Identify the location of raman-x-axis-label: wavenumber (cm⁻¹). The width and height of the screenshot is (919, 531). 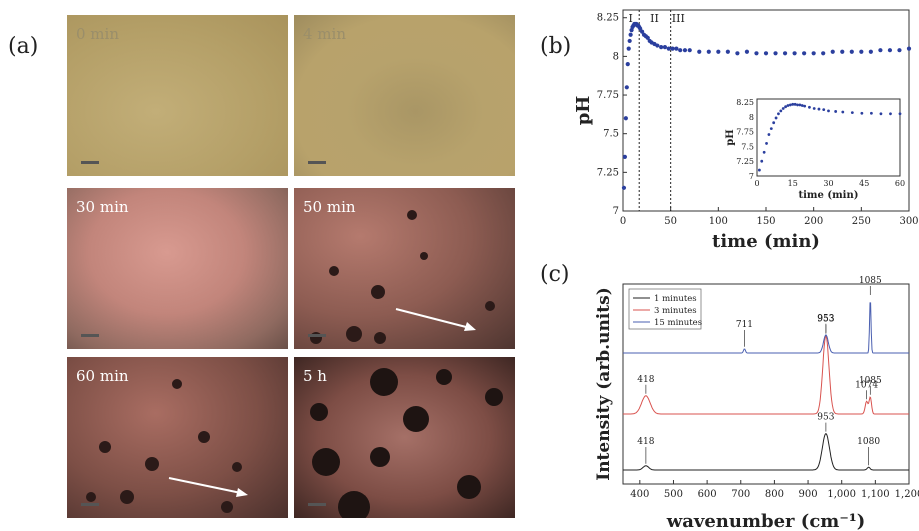
(766, 521).